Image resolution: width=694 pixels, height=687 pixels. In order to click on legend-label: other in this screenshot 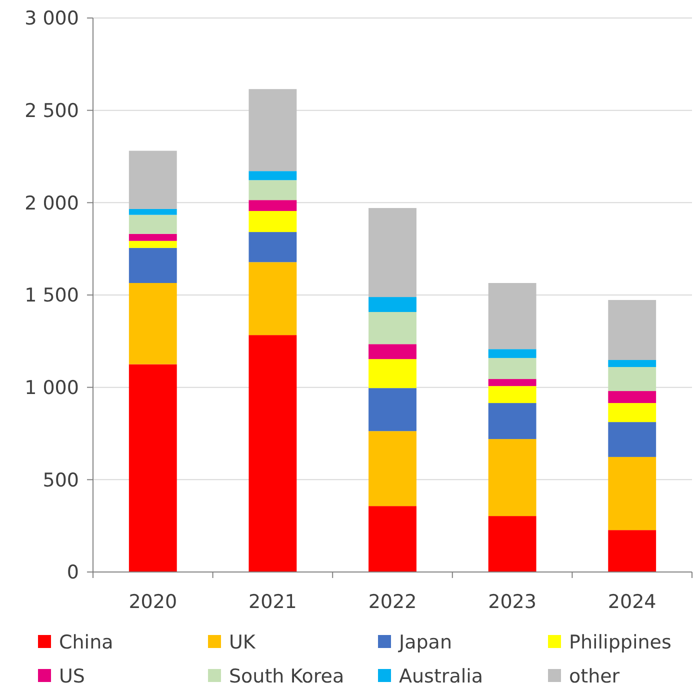, I will do `click(594, 676)`.